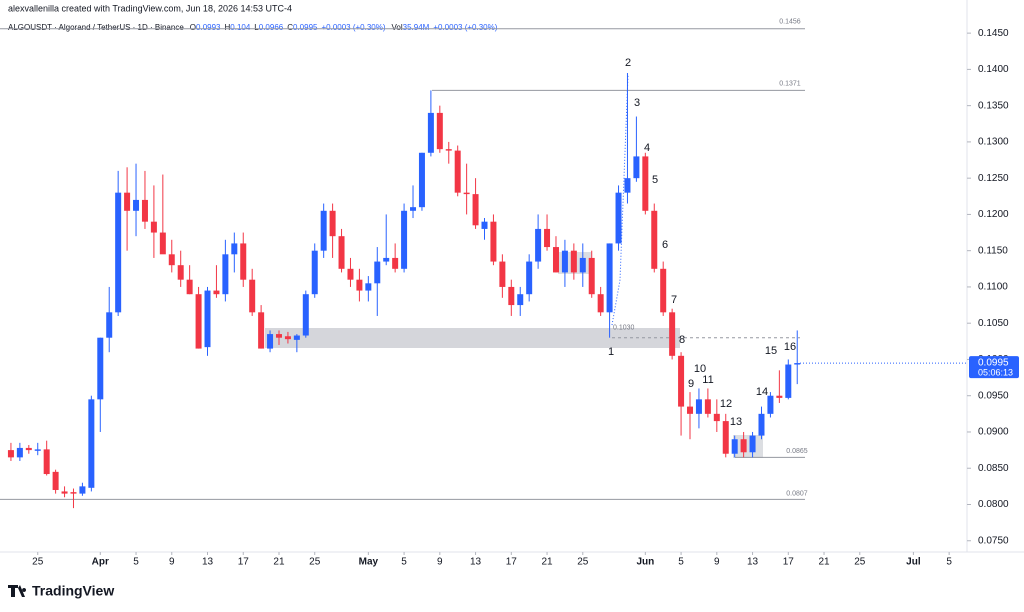 The height and width of the screenshot is (612, 1024). I want to click on wave-label: 8, so click(682, 340).